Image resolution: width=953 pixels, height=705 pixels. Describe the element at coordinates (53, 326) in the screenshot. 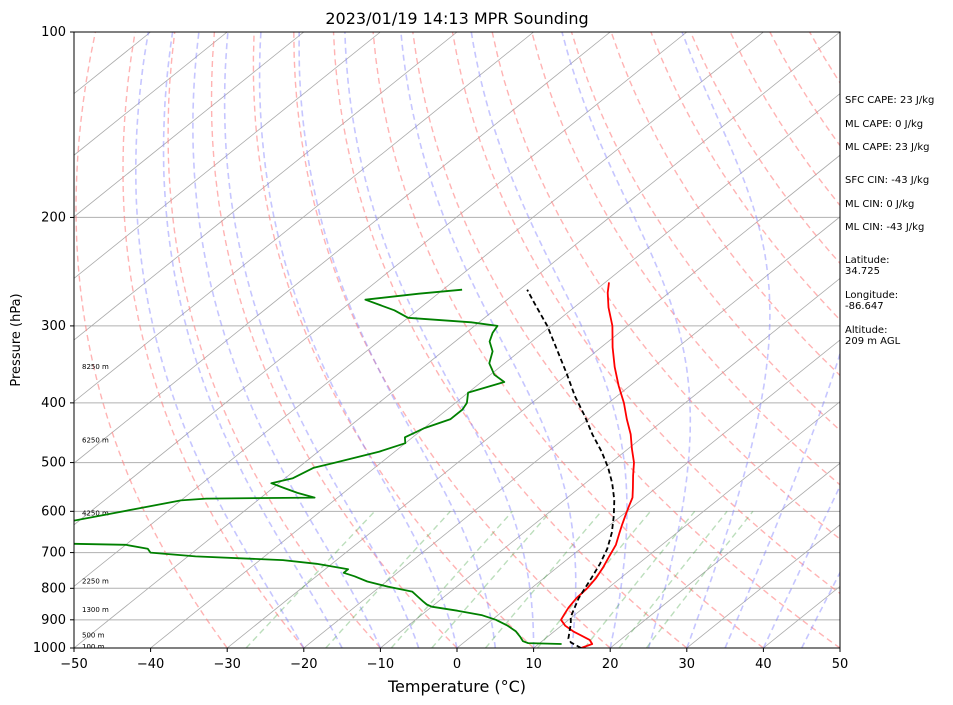

I see `y-tick-label: 300` at that location.